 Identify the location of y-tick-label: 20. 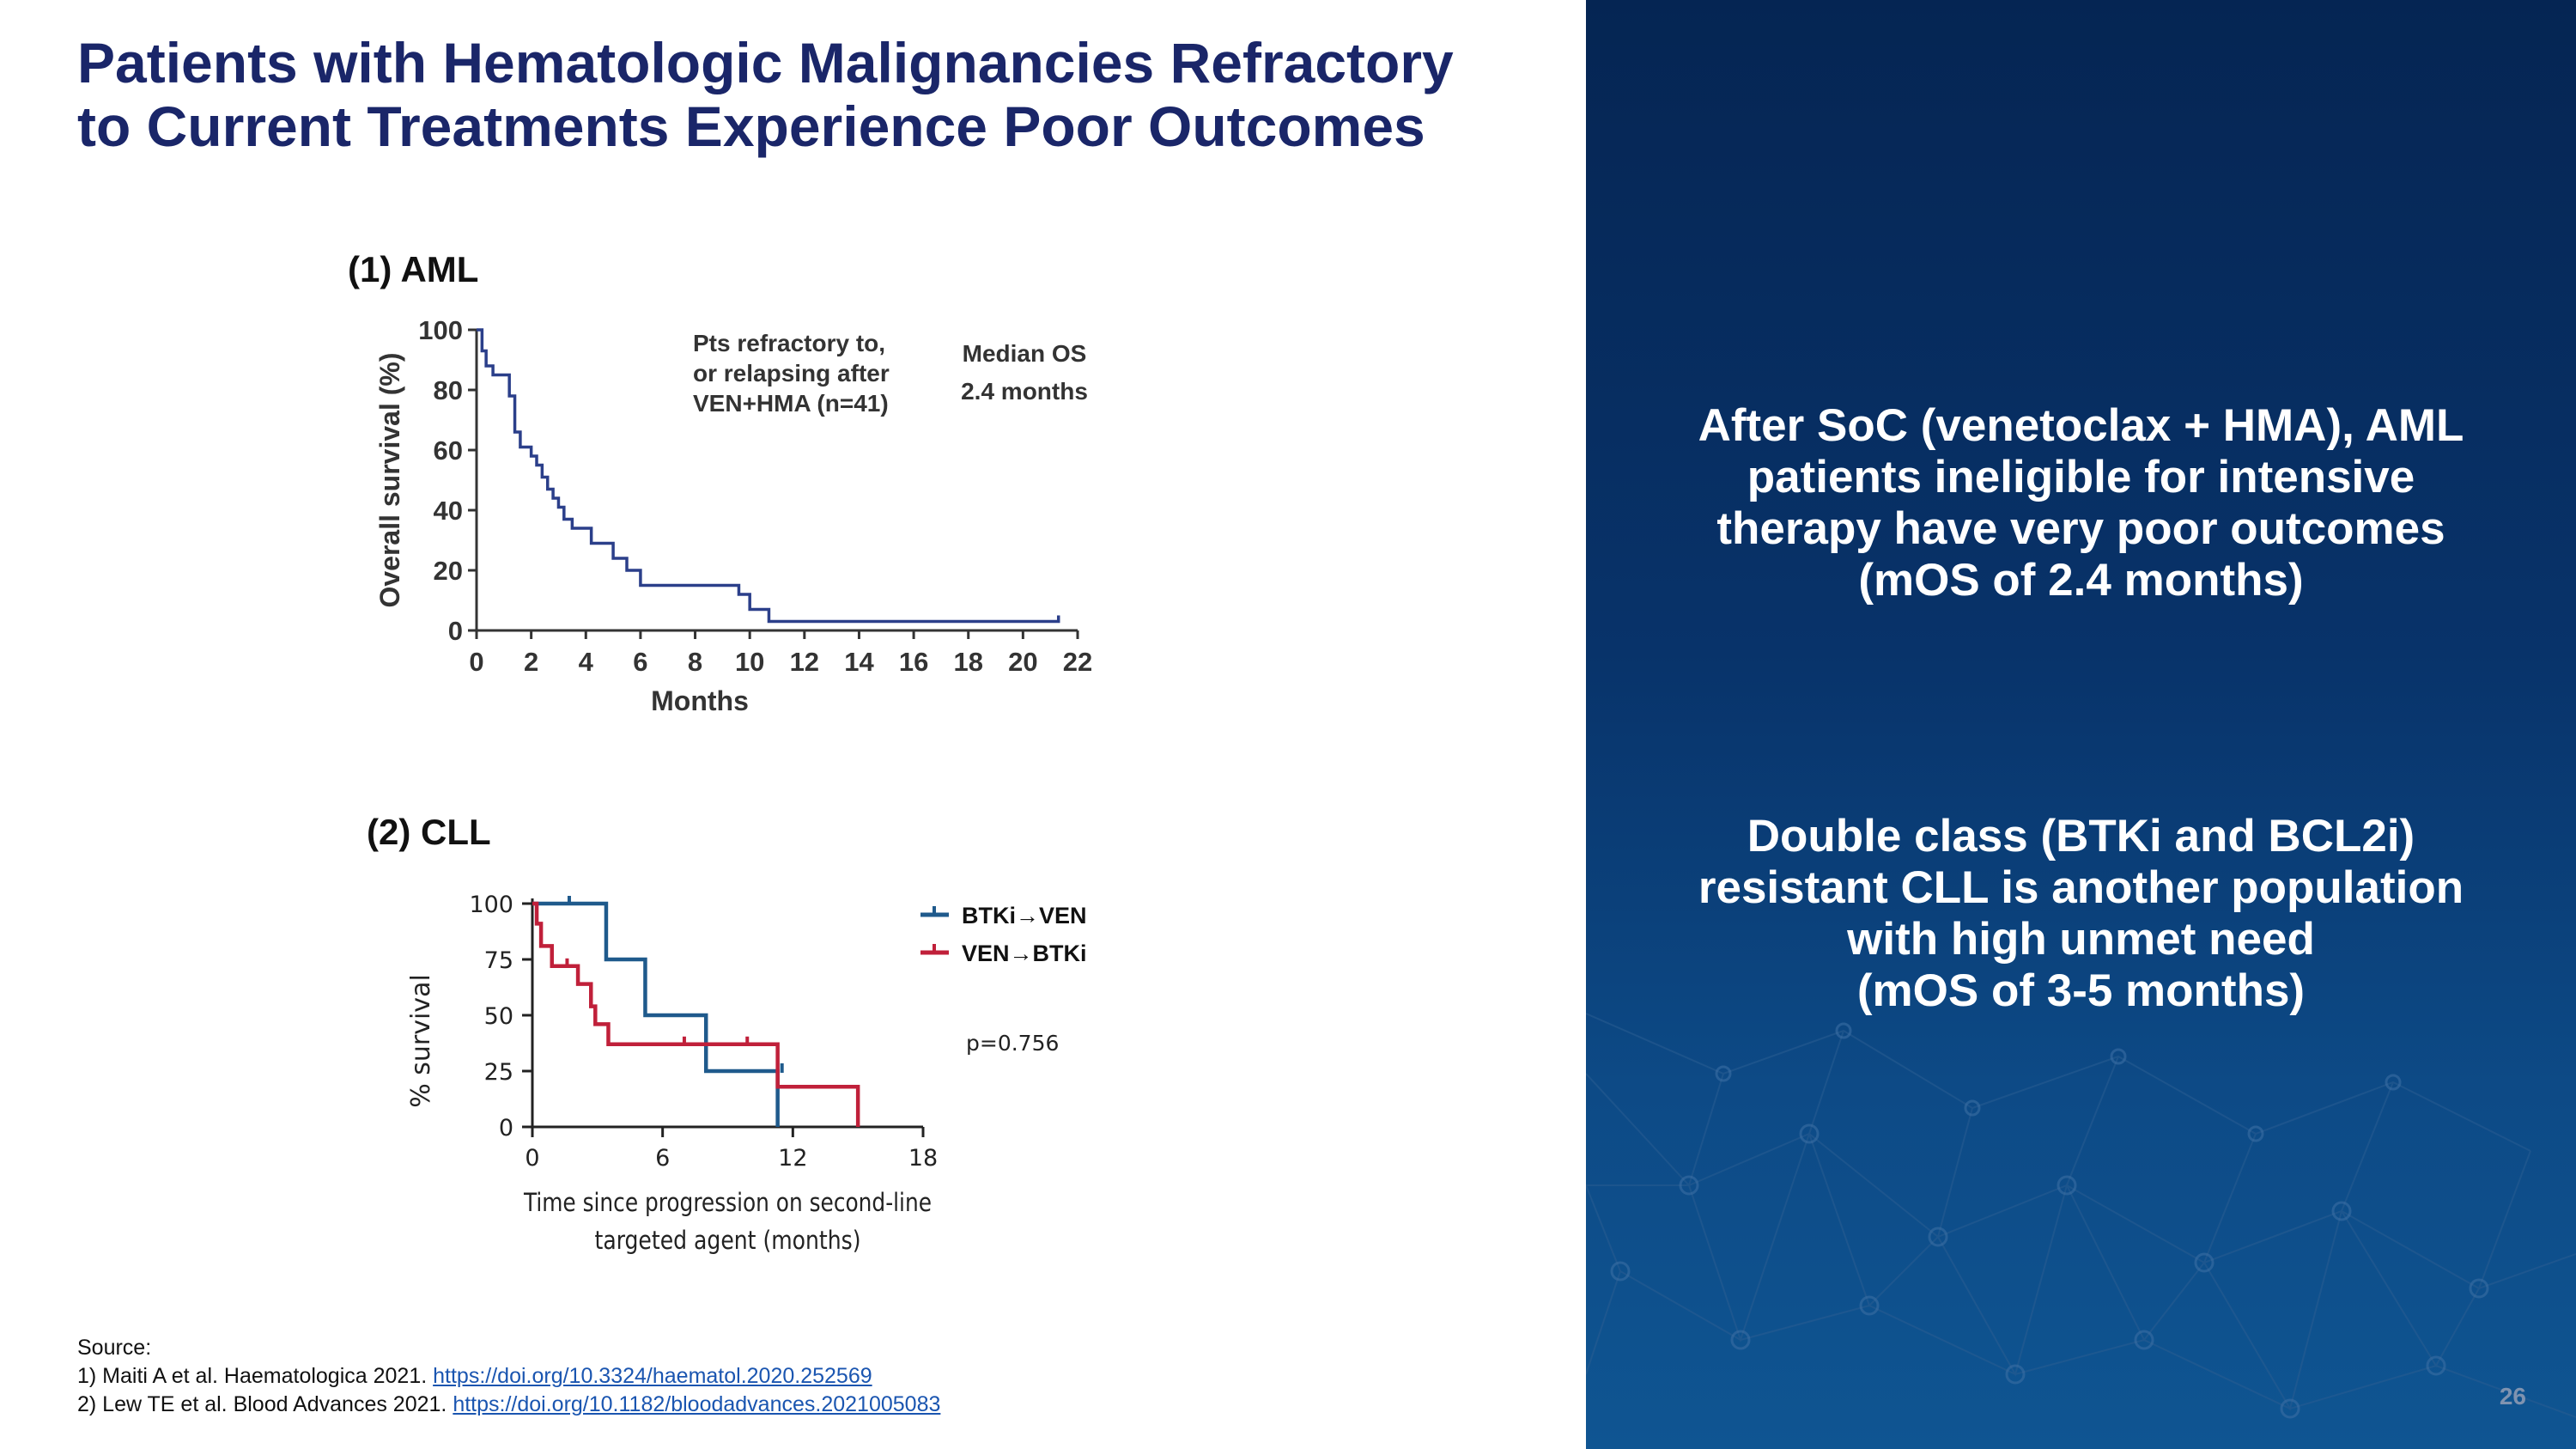
(448, 571).